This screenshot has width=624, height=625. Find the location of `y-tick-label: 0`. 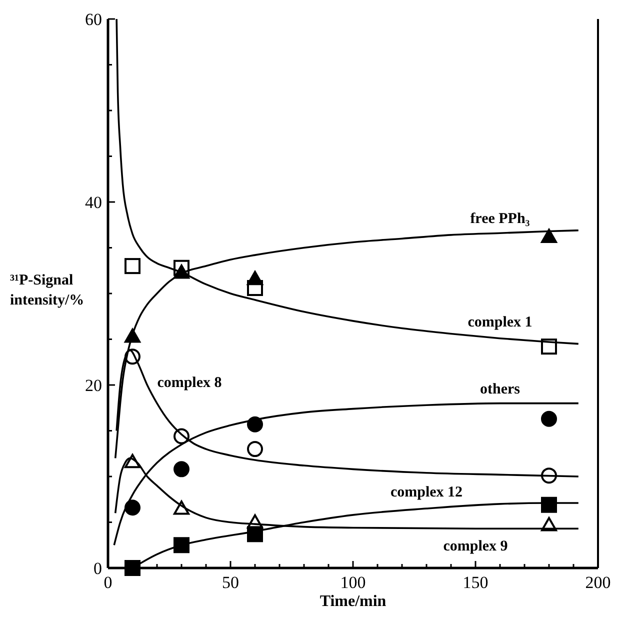

y-tick-label: 0 is located at coordinates (98, 568).